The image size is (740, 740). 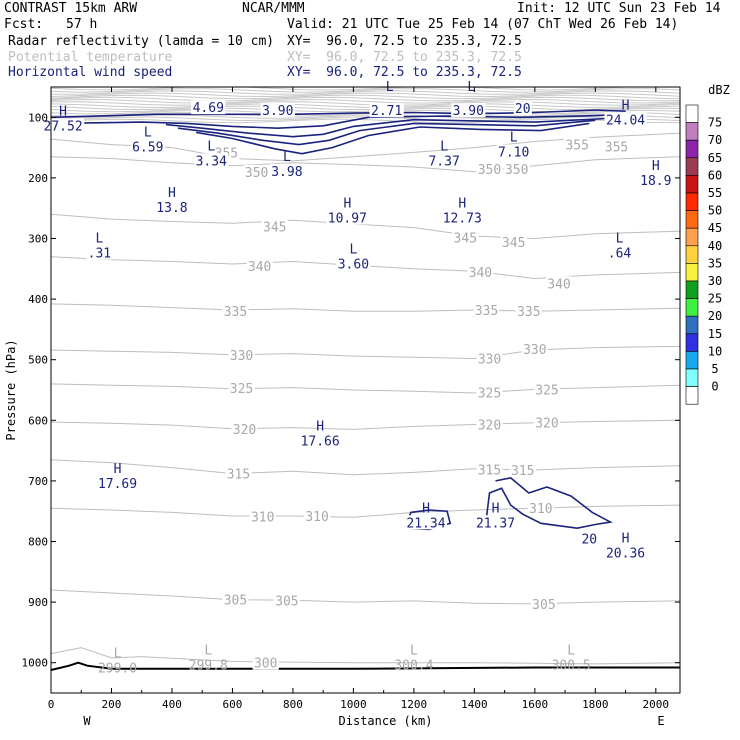 What do you see at coordinates (425, 523) in the screenshot?
I see `wind-extremum-value: 21.34` at bounding box center [425, 523].